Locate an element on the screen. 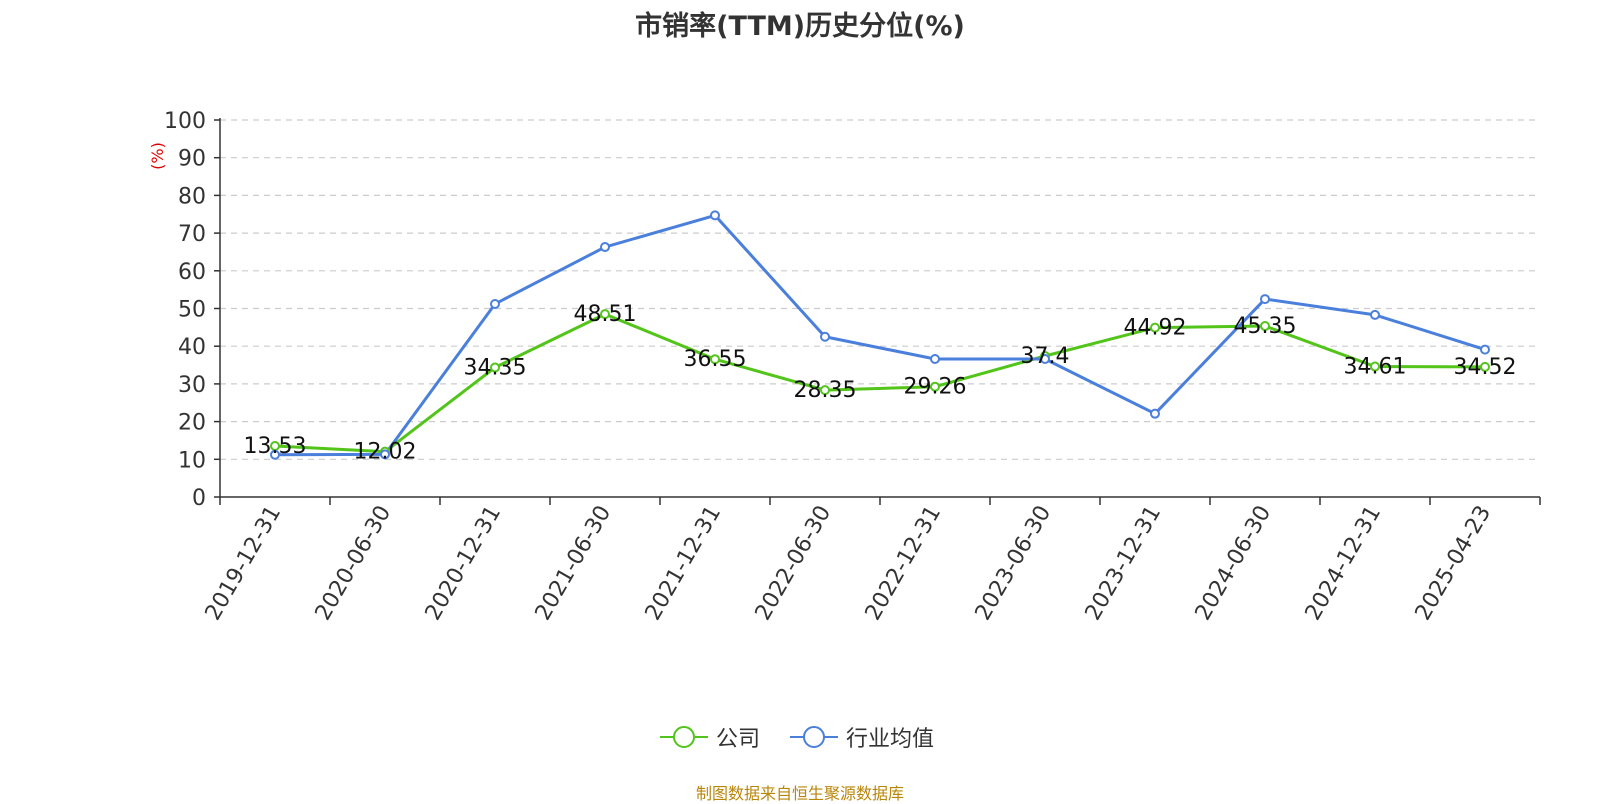 This screenshot has height=804, width=1600. x-tick-label: 2020-12-31 is located at coordinates (464, 563).